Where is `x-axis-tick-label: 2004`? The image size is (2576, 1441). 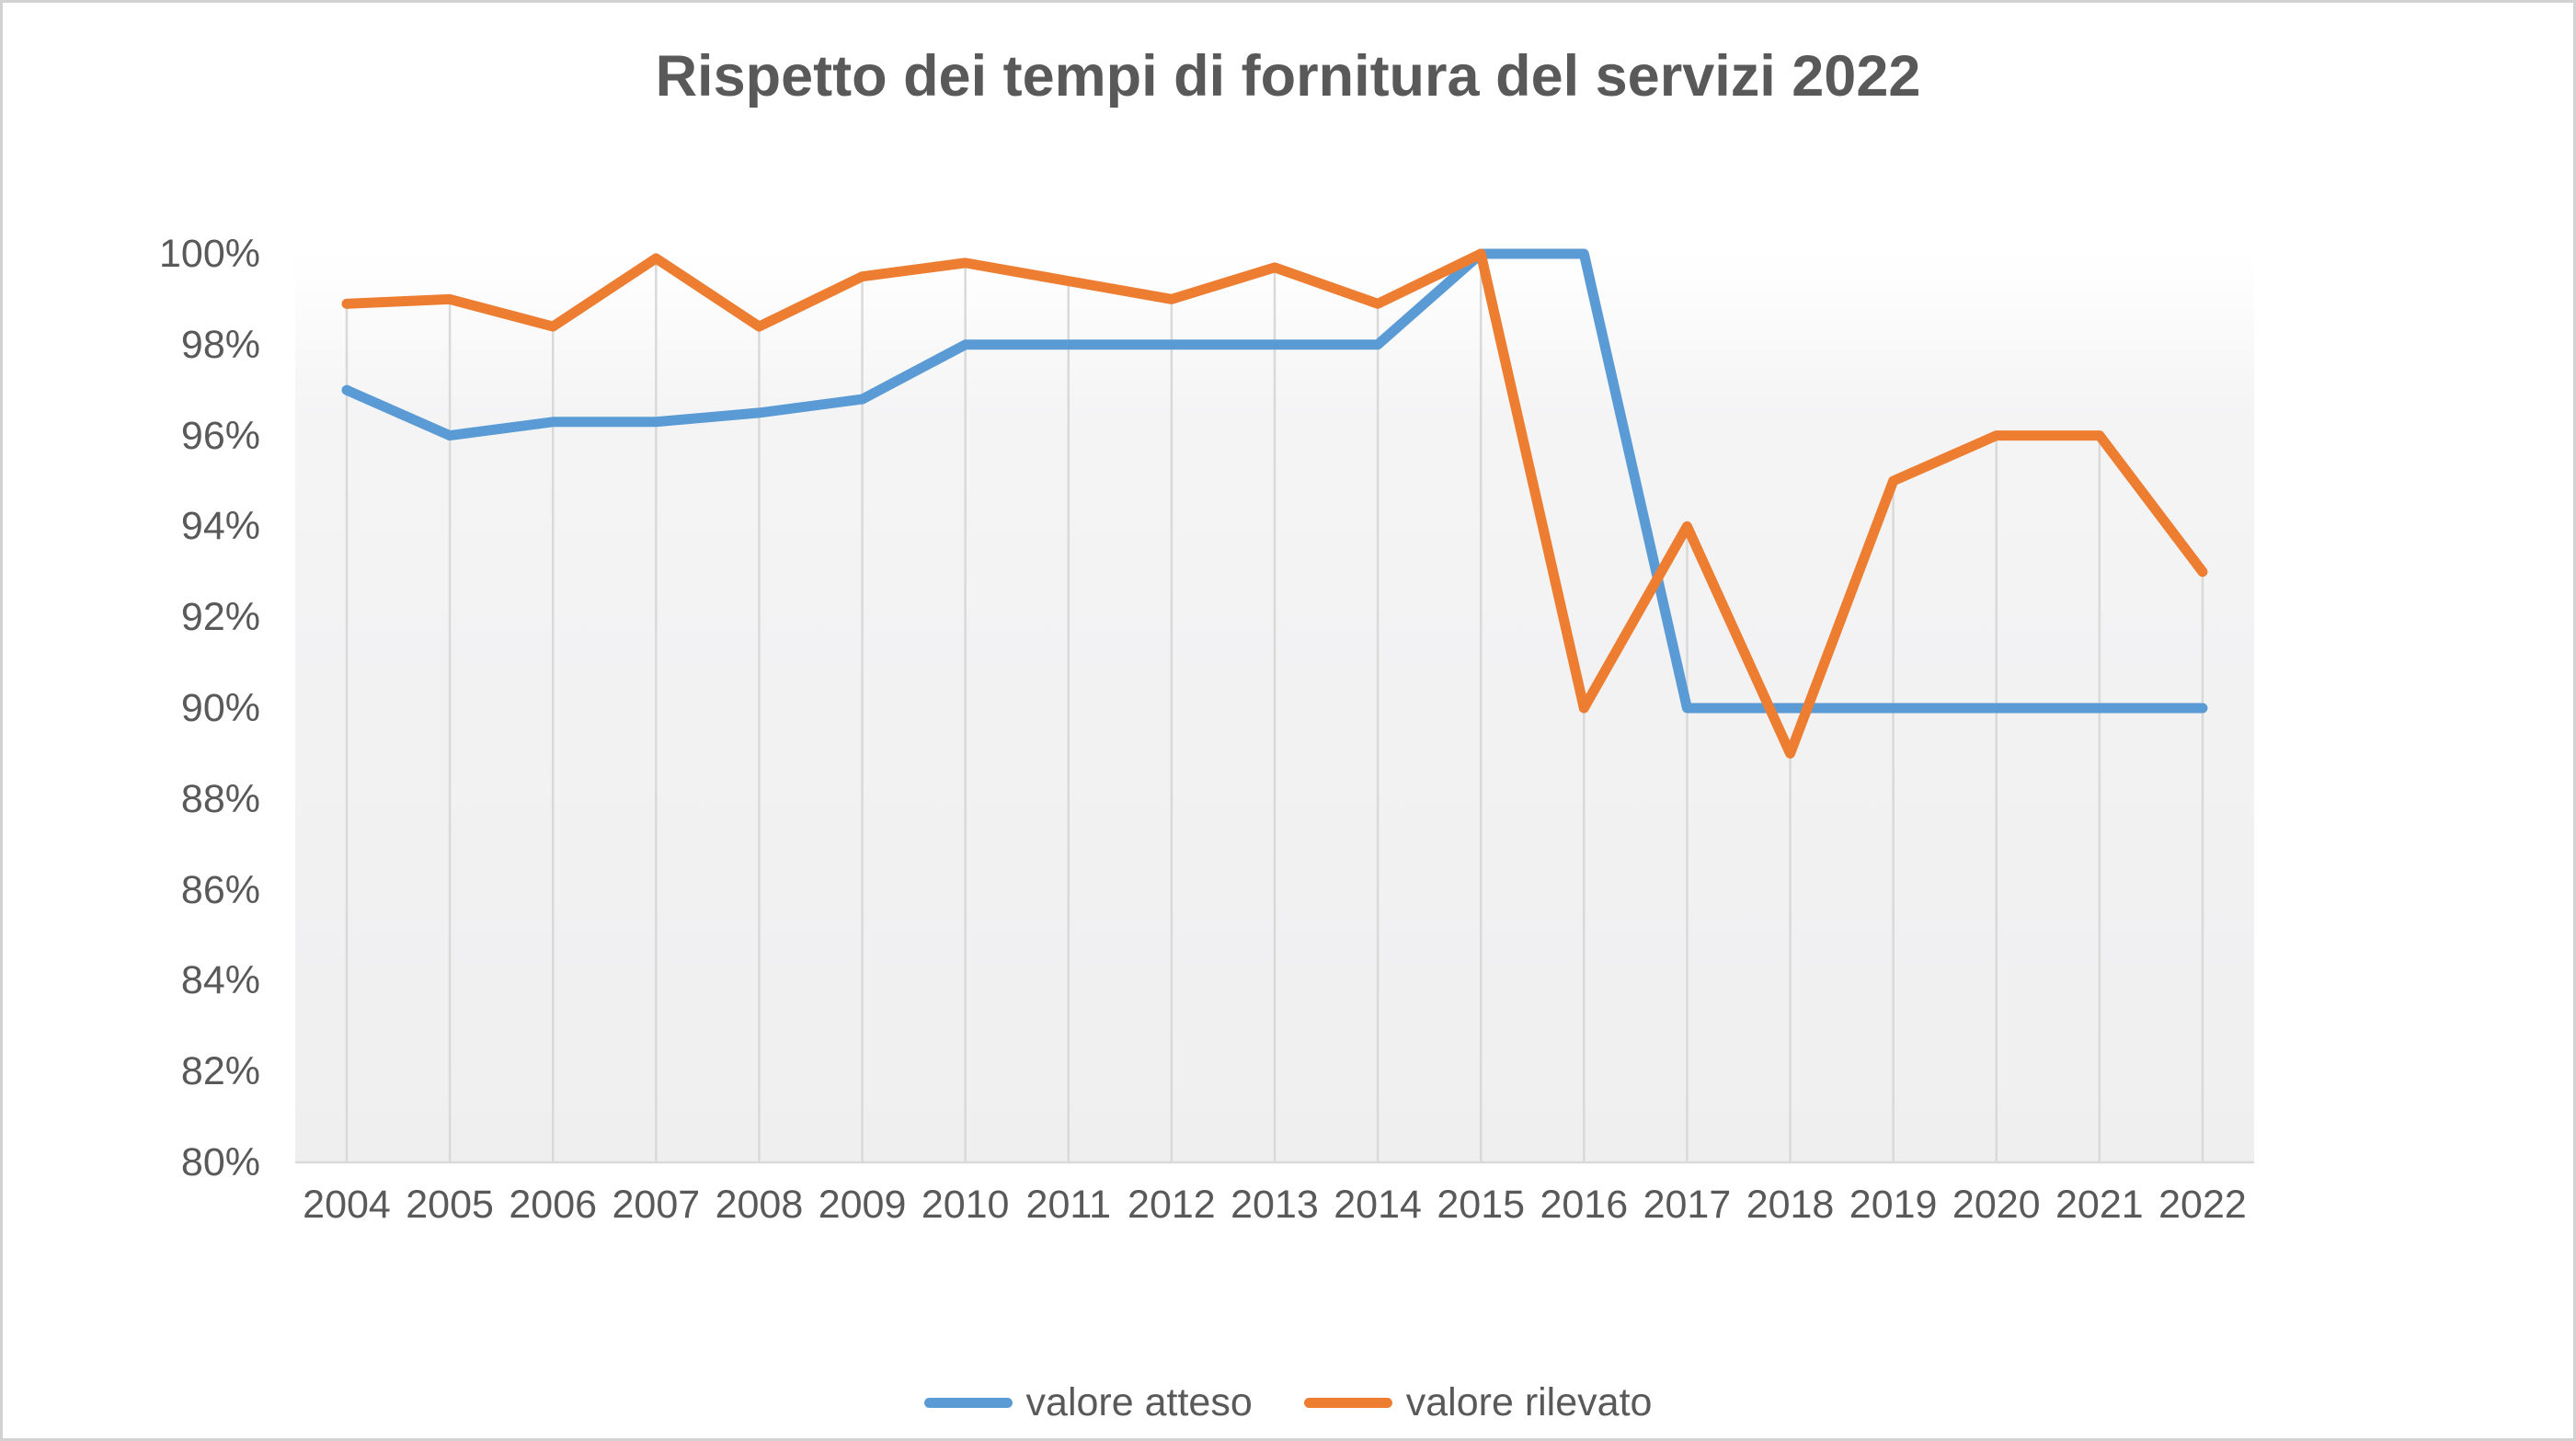
x-axis-tick-label: 2004 is located at coordinates (347, 1205).